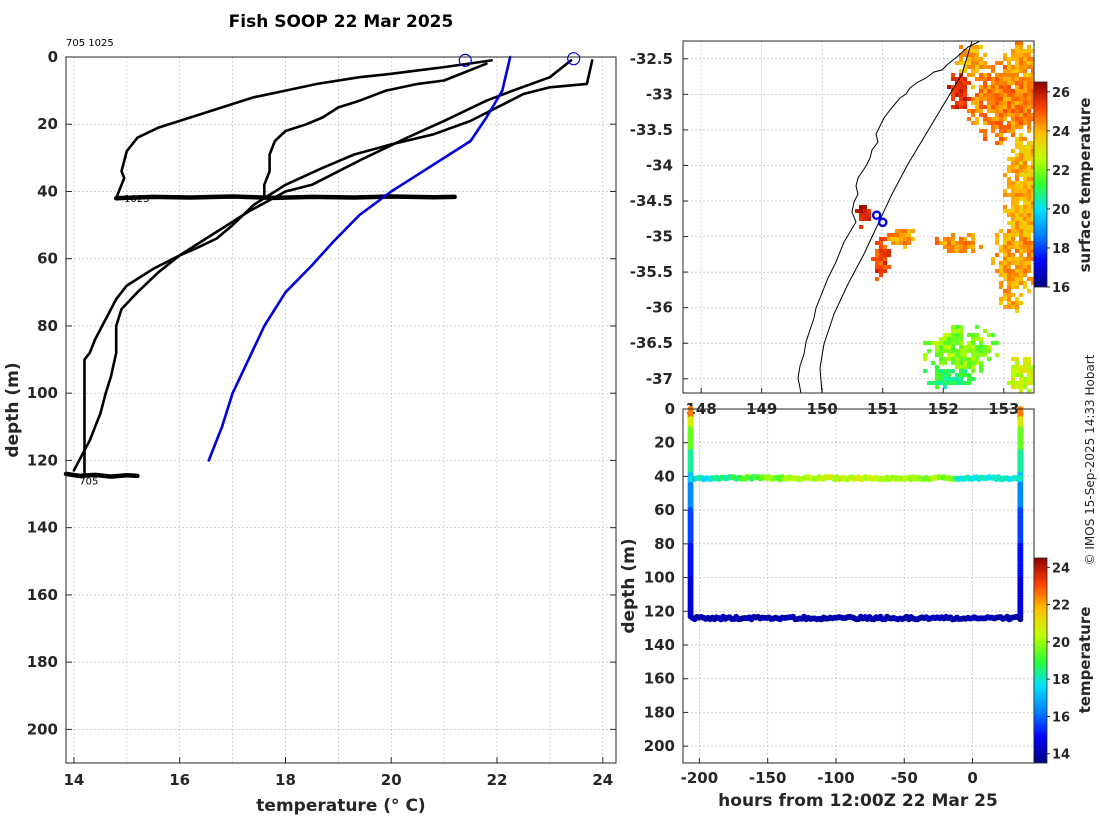  What do you see at coordinates (90, 43) in the screenshot?
I see `corner-label: 705 1025` at bounding box center [90, 43].